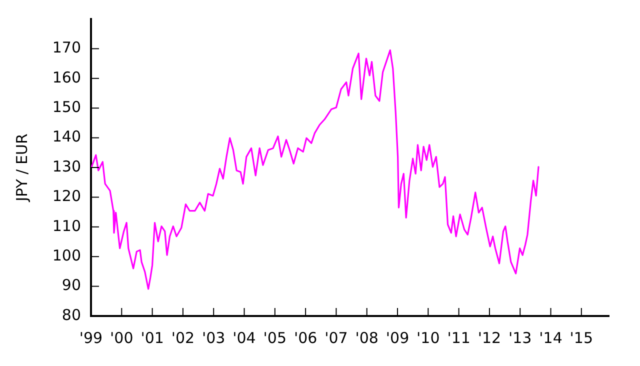 This screenshot has width=640, height=366. I want to click on x-tick-label: '03, so click(214, 337).